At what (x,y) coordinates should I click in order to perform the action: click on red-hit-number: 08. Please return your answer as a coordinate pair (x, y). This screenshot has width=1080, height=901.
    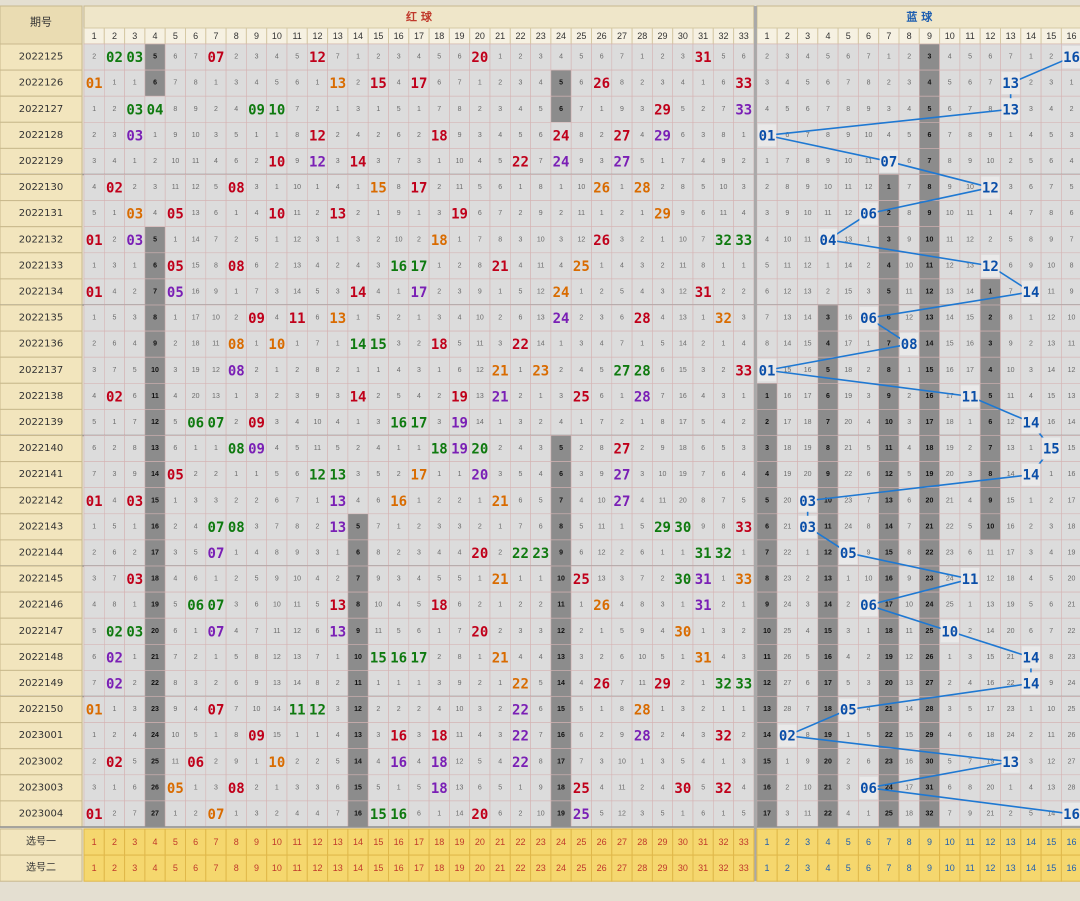
    Looking at the image, I should click on (236, 345).